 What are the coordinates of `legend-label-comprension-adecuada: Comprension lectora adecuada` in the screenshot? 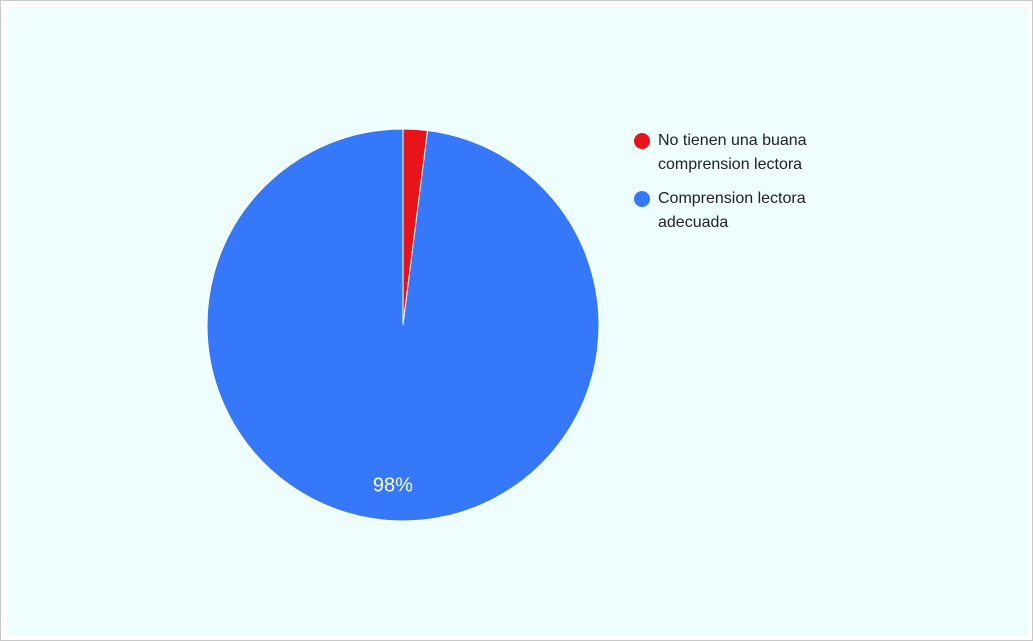 It's located at (732, 210).